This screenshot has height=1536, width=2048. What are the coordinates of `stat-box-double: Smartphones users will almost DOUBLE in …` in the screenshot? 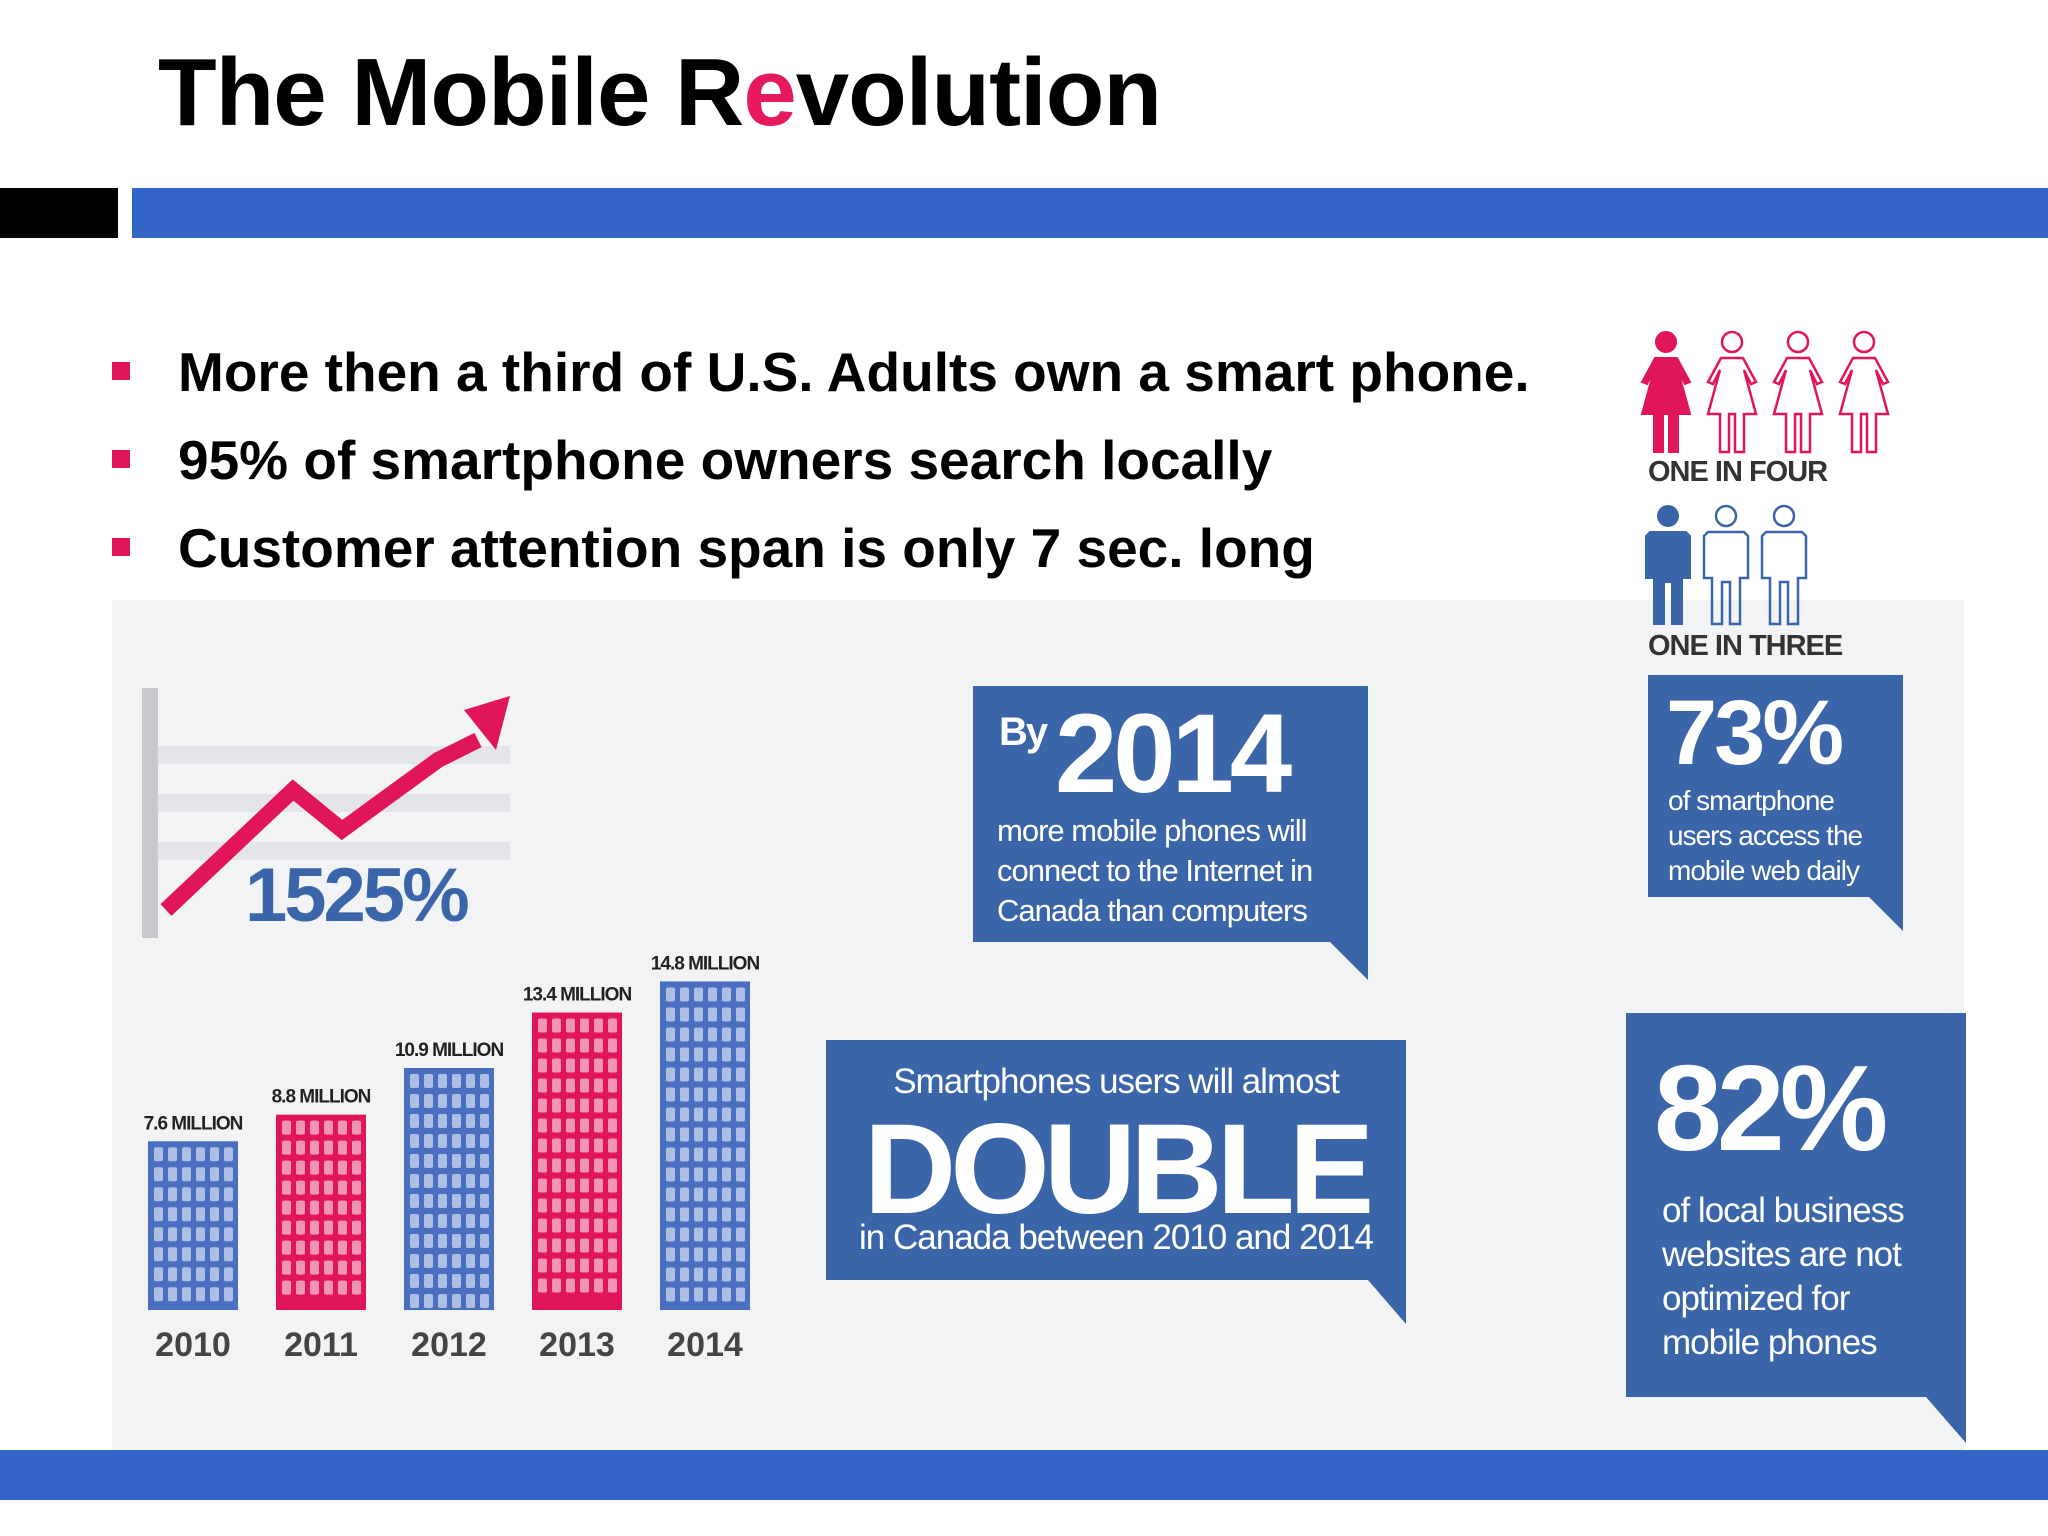 It's located at (1116, 1160).